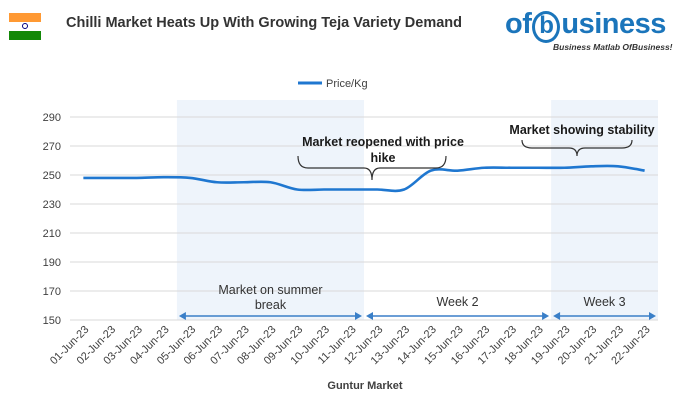  What do you see at coordinates (347, 84) in the screenshot?
I see `legend-label: Price/Kg` at bounding box center [347, 84].